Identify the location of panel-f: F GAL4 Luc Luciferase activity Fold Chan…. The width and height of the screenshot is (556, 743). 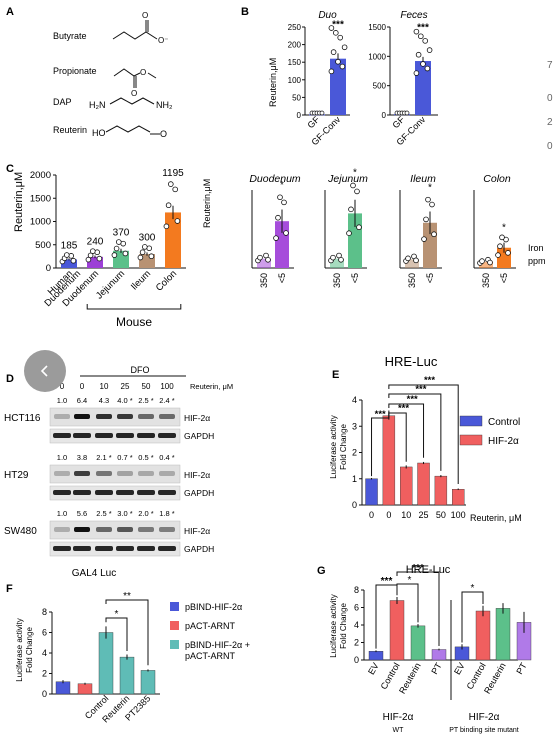
(128, 646).